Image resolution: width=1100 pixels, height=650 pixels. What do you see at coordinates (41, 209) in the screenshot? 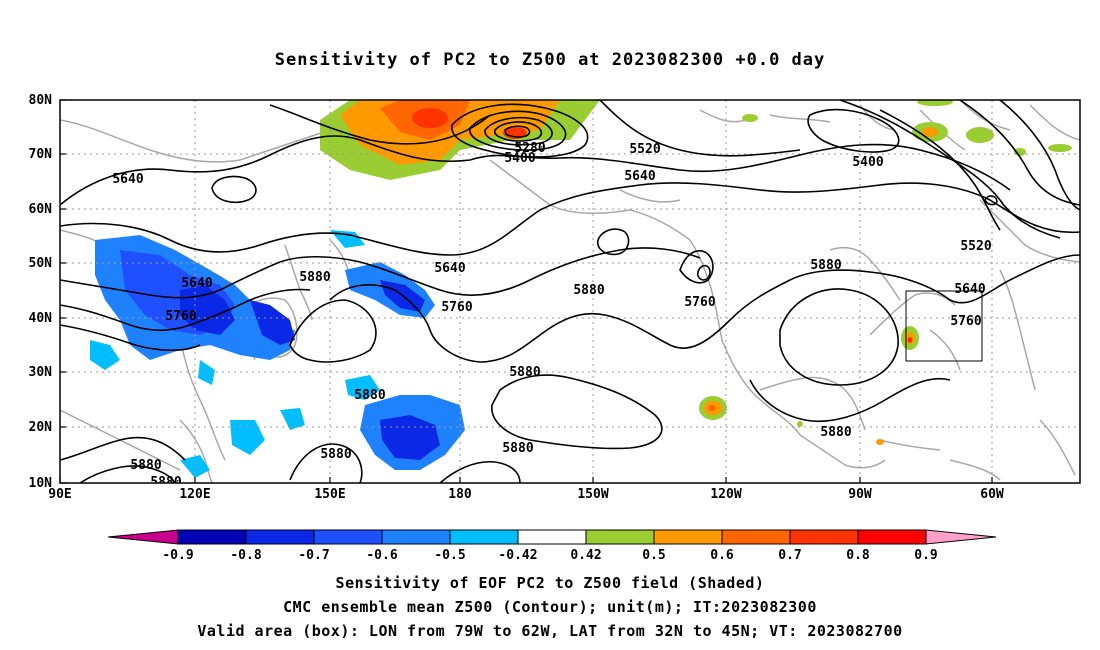
I see `lat-label: 60N` at bounding box center [41, 209].